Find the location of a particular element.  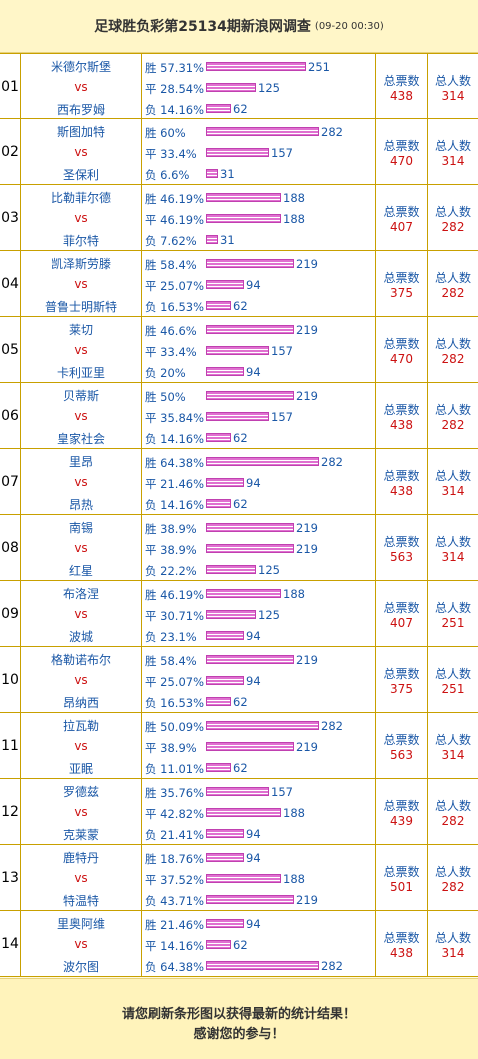

away-team-link: 波城 is located at coordinates (80, 637).